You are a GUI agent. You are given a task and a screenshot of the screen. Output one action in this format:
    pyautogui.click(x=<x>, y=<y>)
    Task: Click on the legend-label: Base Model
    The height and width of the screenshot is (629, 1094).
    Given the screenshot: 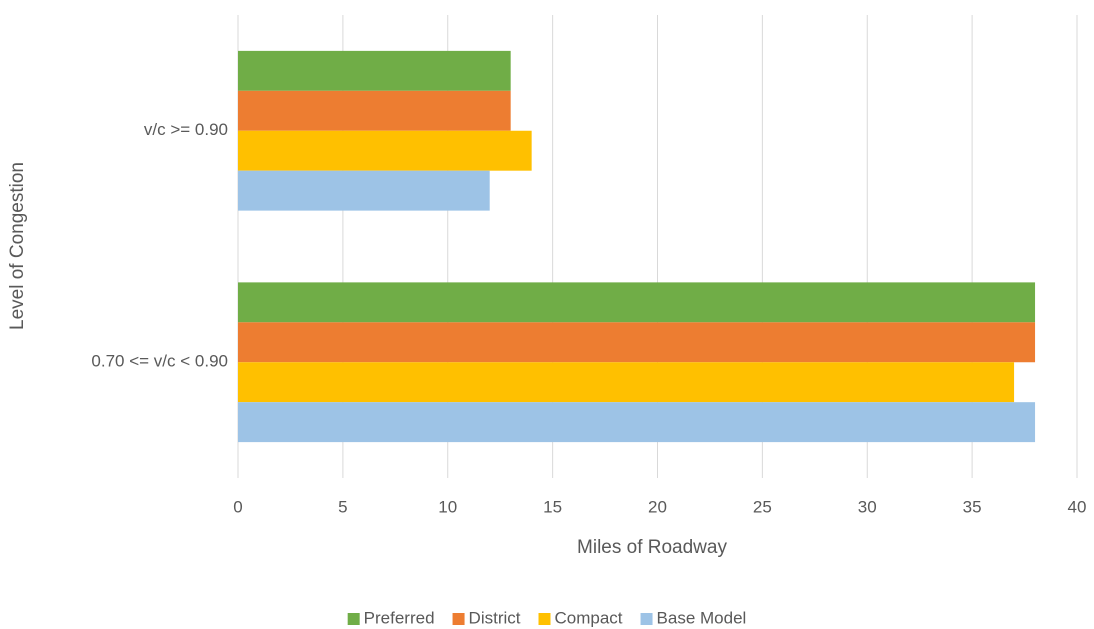 What is the action you would take?
    pyautogui.click(x=702, y=617)
    